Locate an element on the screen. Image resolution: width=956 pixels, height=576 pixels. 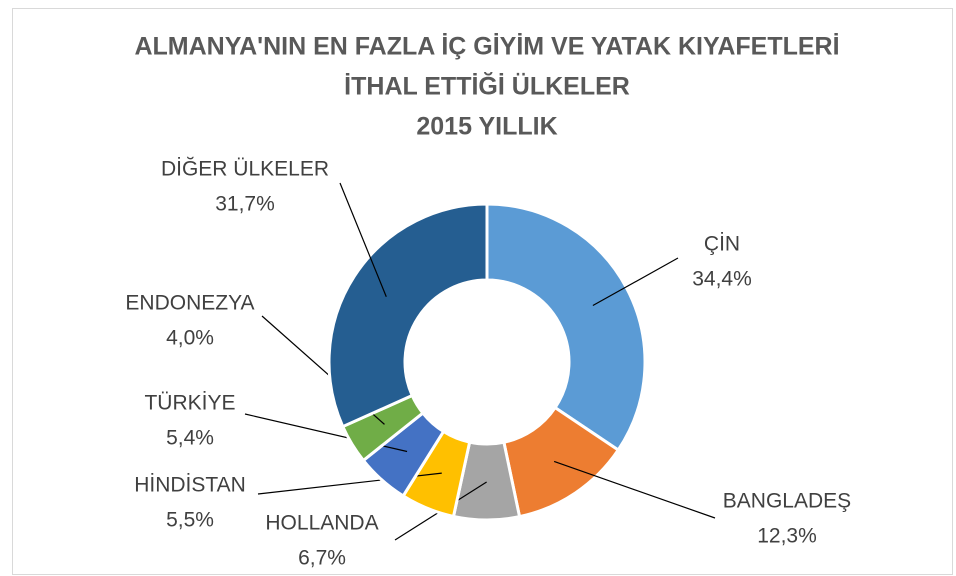
category-label: BANGLADEŞ is located at coordinates (787, 501).